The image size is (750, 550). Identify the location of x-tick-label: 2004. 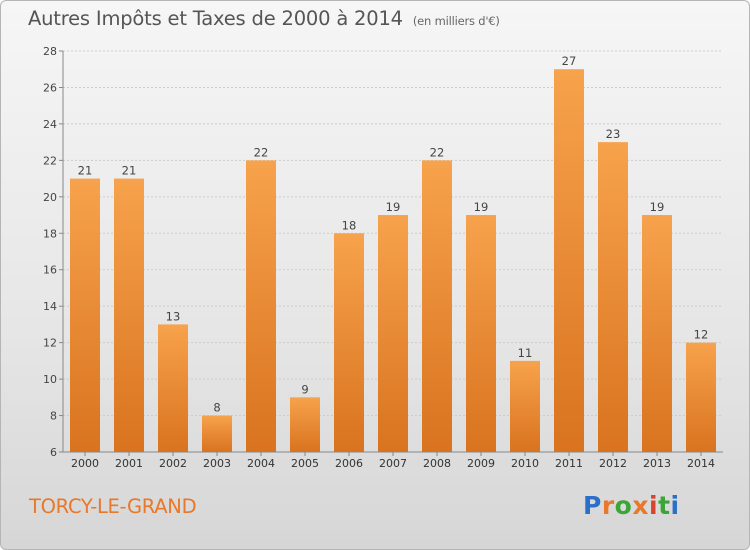
(261, 463).